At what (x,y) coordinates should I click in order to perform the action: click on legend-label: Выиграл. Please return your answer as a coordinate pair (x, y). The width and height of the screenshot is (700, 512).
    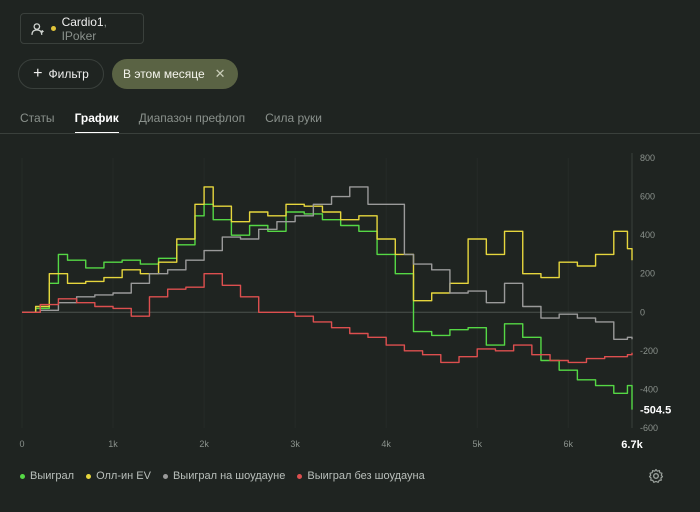
    Looking at the image, I should click on (52, 476).